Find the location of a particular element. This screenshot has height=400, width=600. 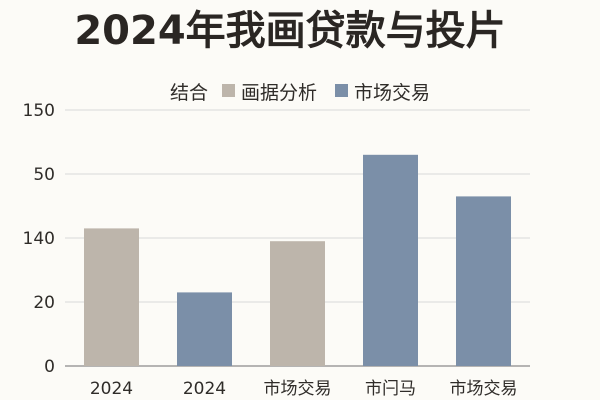

x-axis: 2024 2024 市场交易 市闩马 市场交易 is located at coordinates (304, 389).